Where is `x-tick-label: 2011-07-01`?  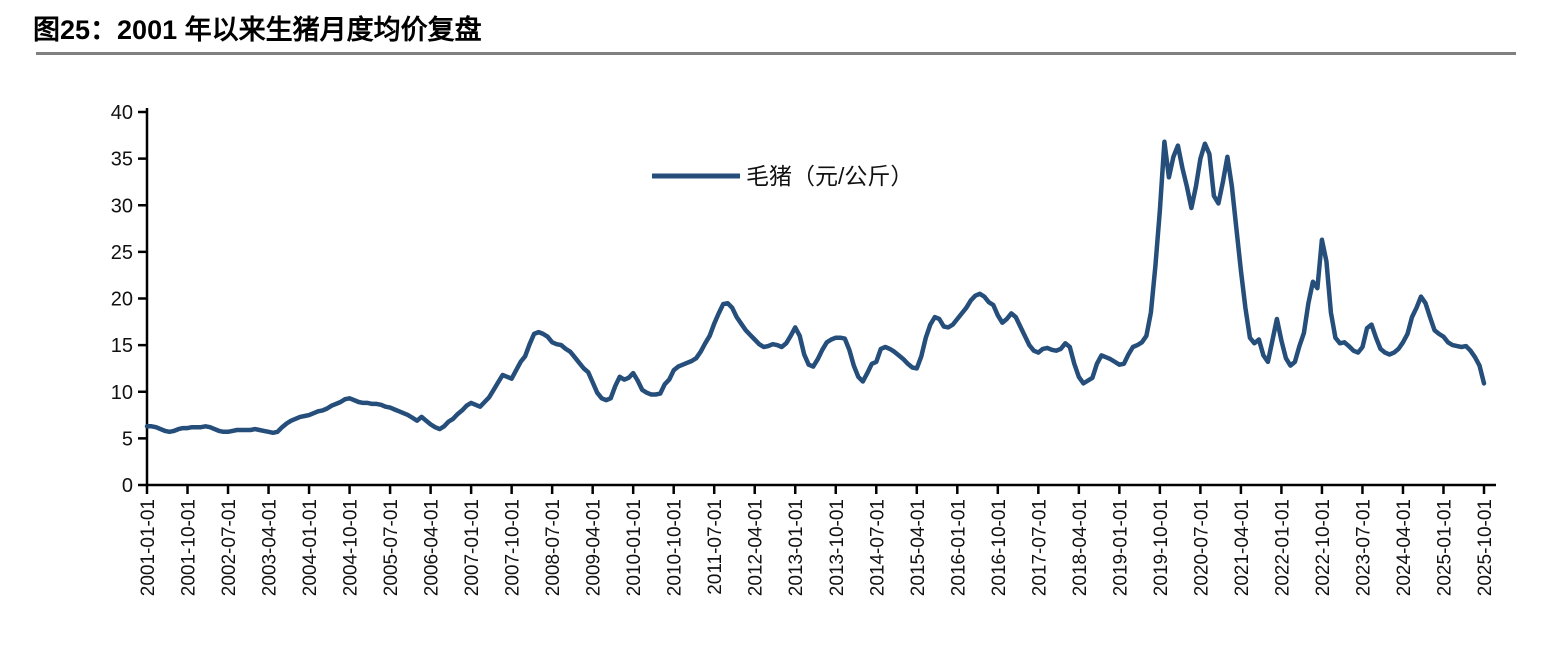
x-tick-label: 2011-07-01 is located at coordinates (715, 547).